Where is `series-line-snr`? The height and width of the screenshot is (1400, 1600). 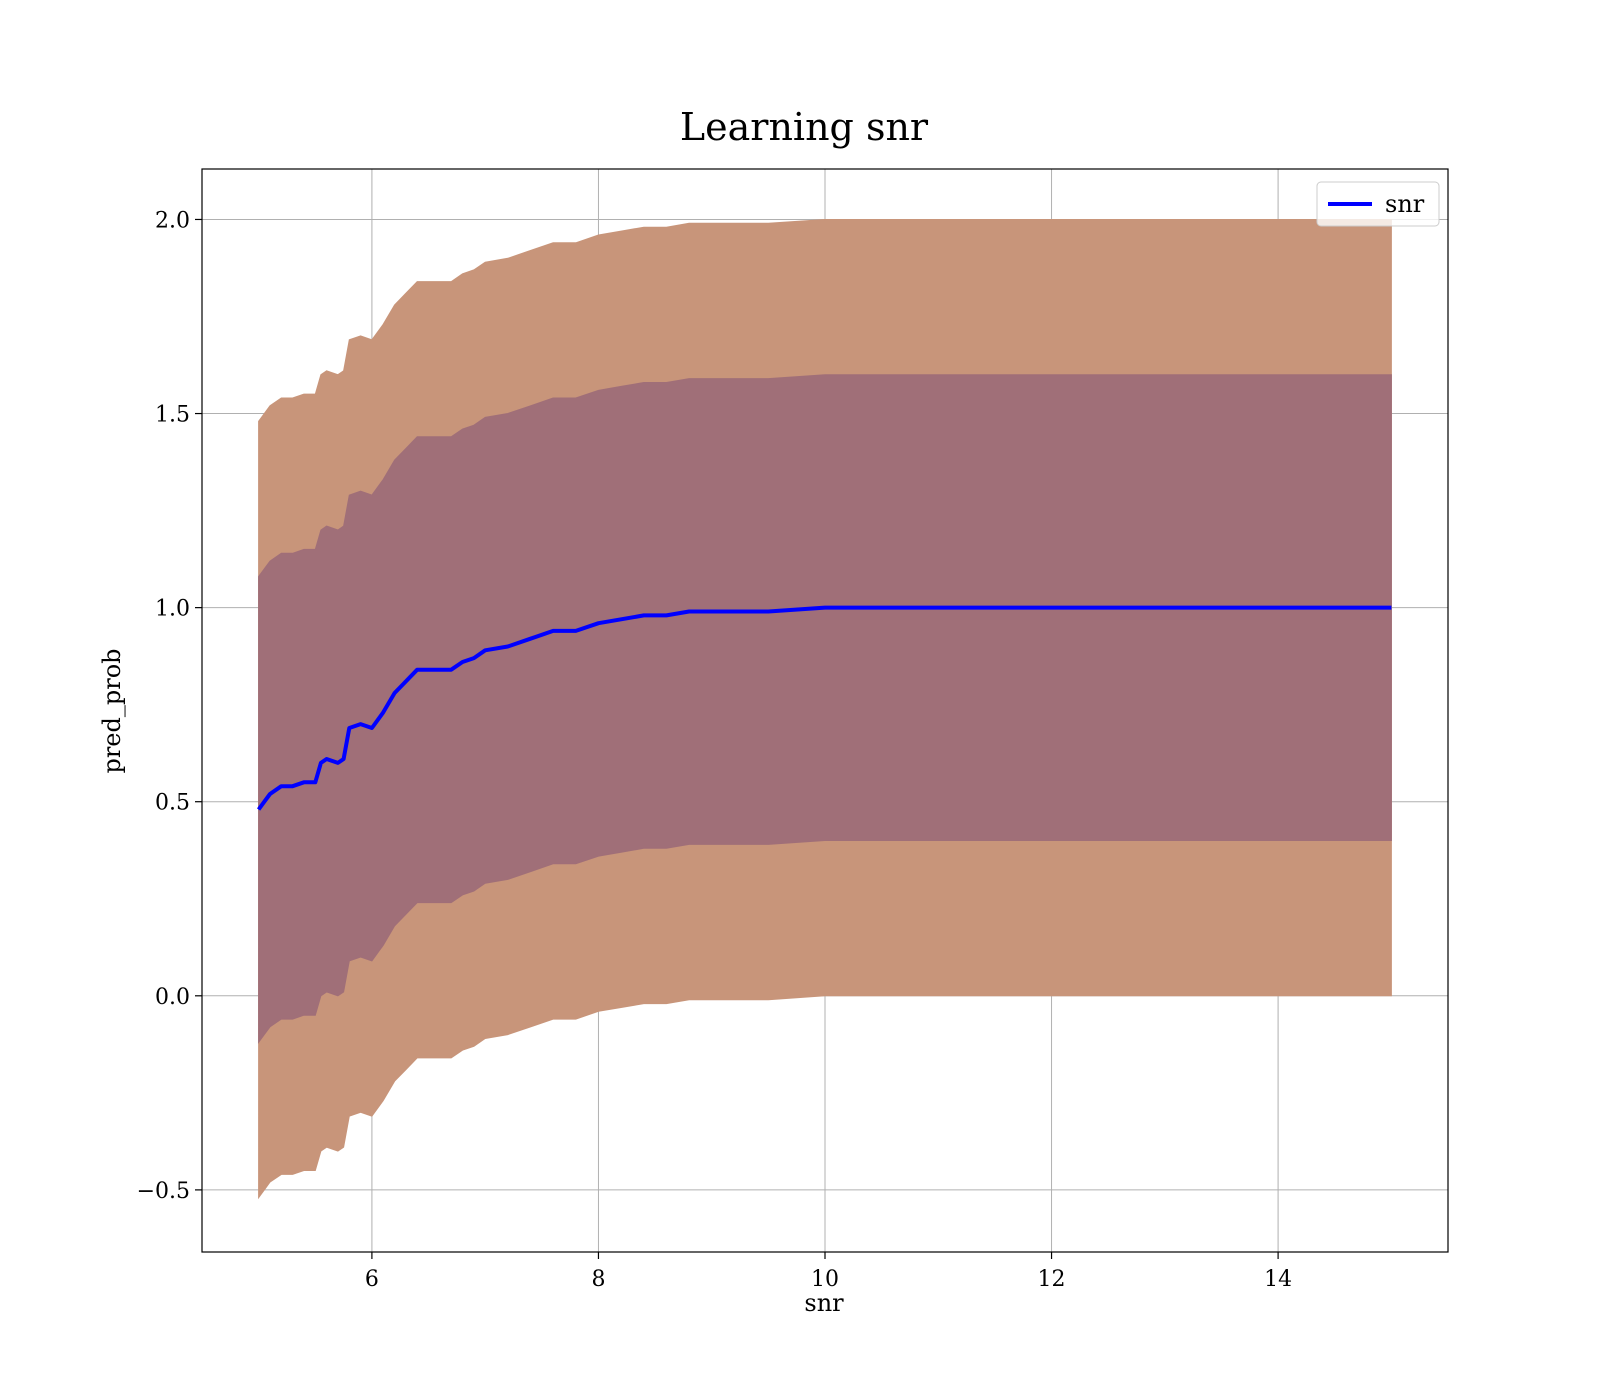 series-line-snr is located at coordinates (824, 708).